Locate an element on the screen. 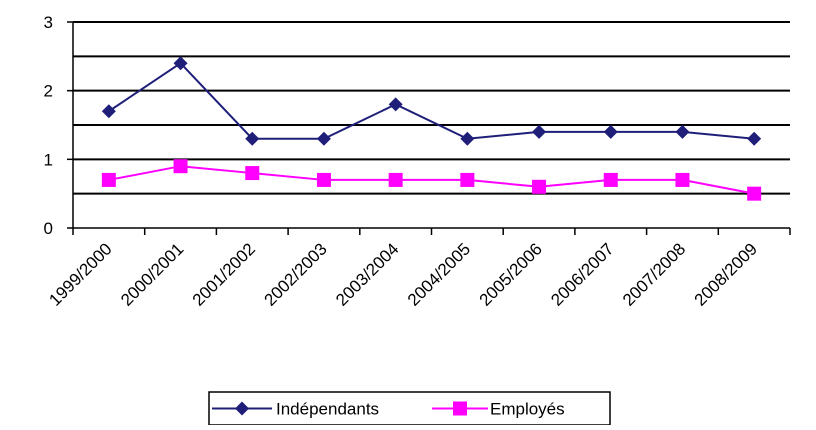 This screenshot has width=816, height=430. legend-box is located at coordinates (409, 408).